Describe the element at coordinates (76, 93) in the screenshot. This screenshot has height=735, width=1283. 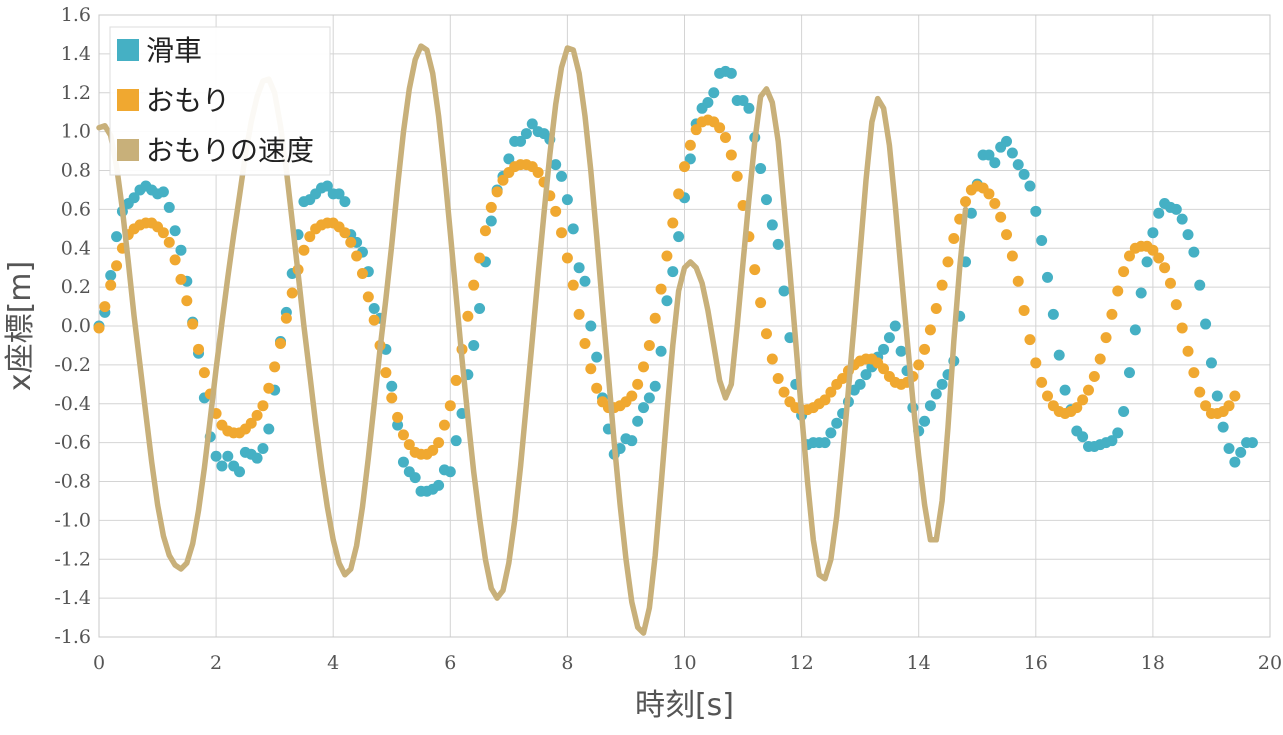
I see `y-tick-label: 1.2` at that location.